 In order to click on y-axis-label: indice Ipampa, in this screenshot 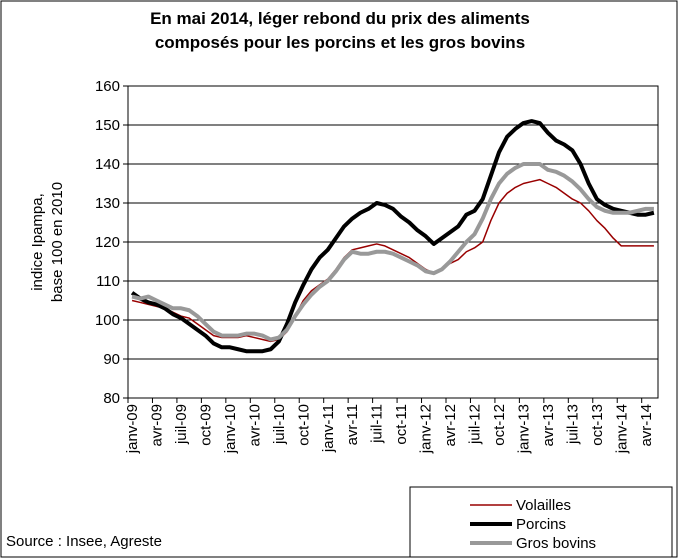, I will do `click(37, 242)`.